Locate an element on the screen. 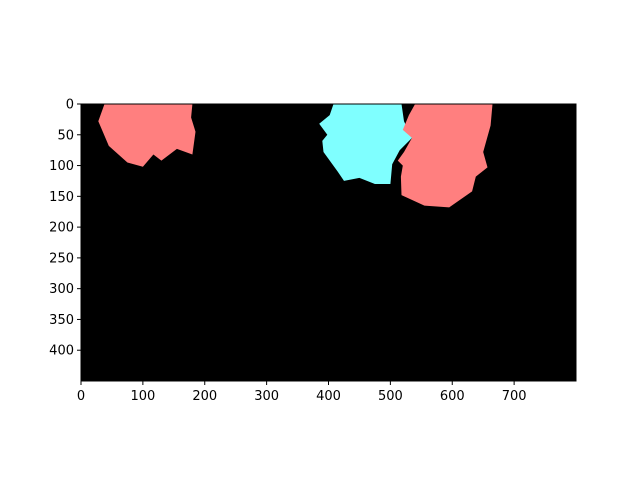 The width and height of the screenshot is (640, 480). x-tick-label: 600 is located at coordinates (452, 396).